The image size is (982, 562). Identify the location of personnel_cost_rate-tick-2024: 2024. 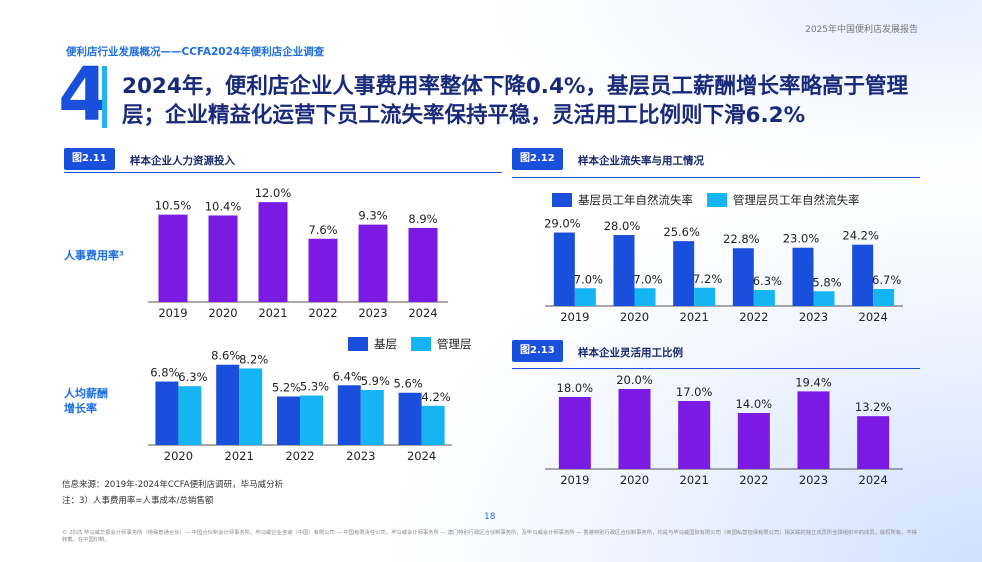
(422, 313).